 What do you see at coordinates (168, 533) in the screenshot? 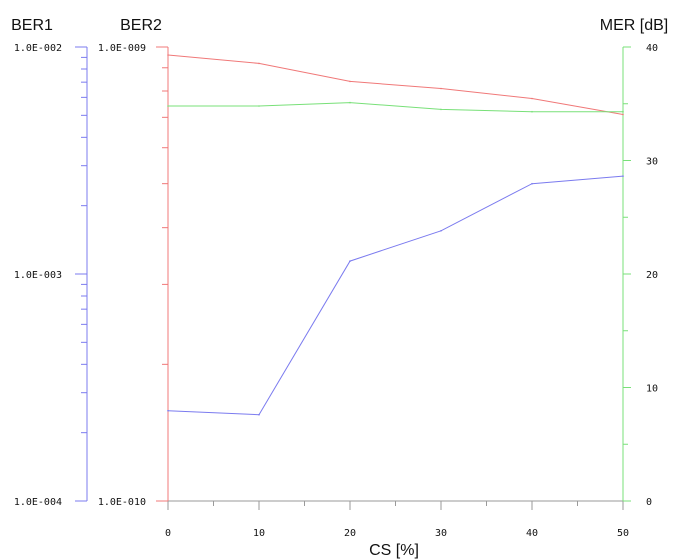
I see `x-tick-label: 0` at bounding box center [168, 533].